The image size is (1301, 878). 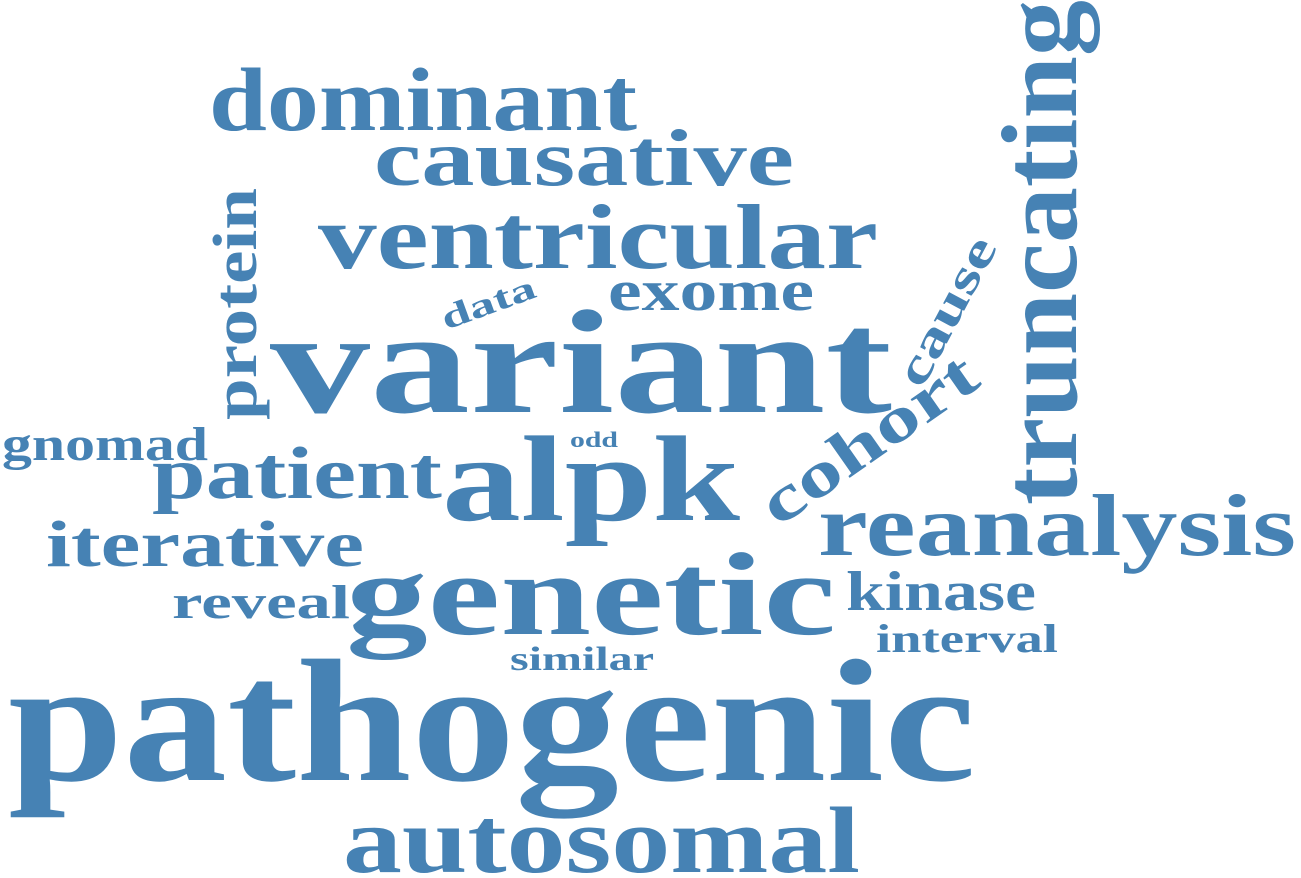 I want to click on word-kinase: kinase, so click(x=941, y=592).